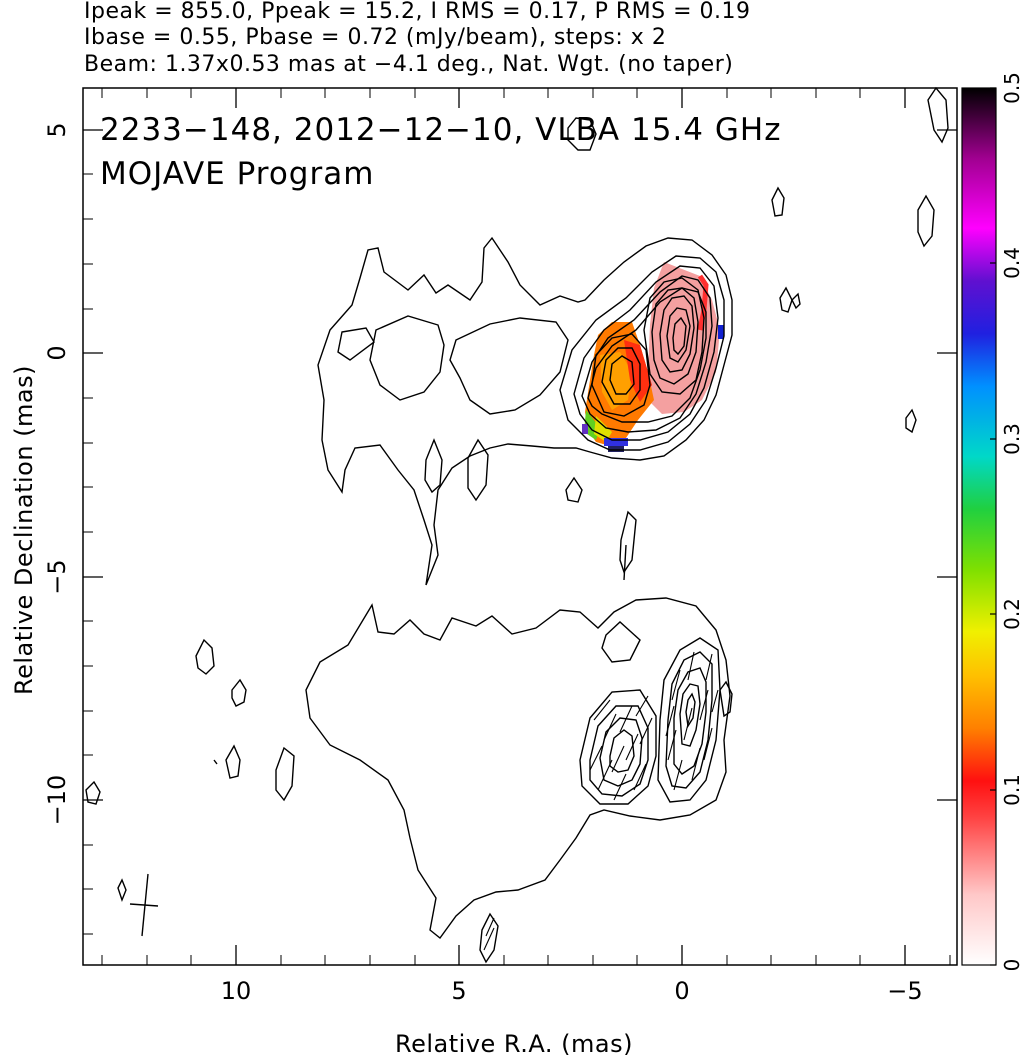 The height and width of the screenshot is (1061, 1022). What do you see at coordinates (726, 699) in the screenshot?
I see `lower-blob-h` at bounding box center [726, 699].